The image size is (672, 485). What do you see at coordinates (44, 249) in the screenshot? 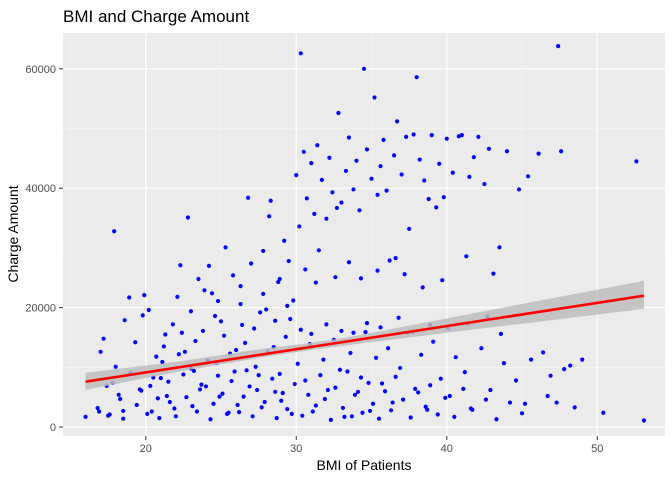
I see `y-axis-ticks: 0 20000 40000 60000` at bounding box center [44, 249].